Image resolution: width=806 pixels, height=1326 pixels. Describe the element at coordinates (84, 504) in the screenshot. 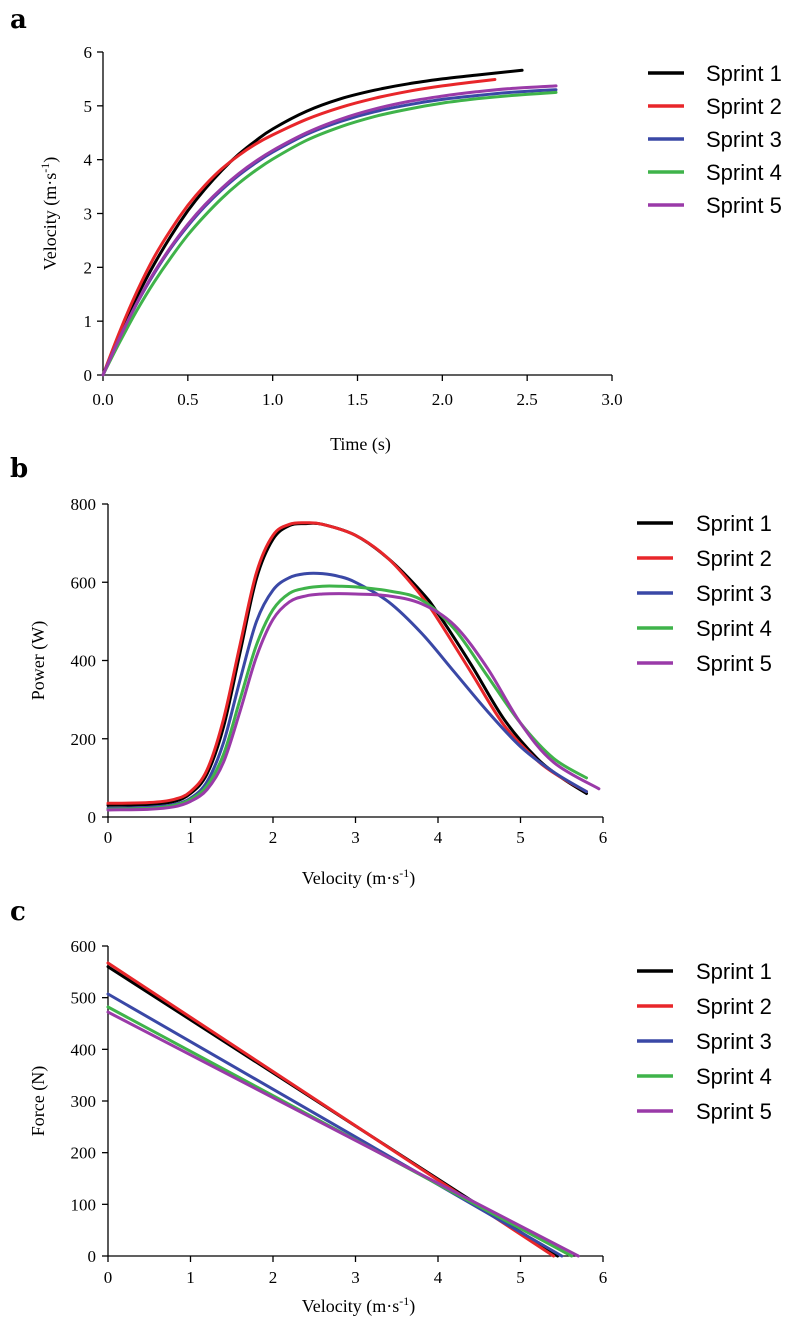

I see `y-tick-label: 800` at that location.